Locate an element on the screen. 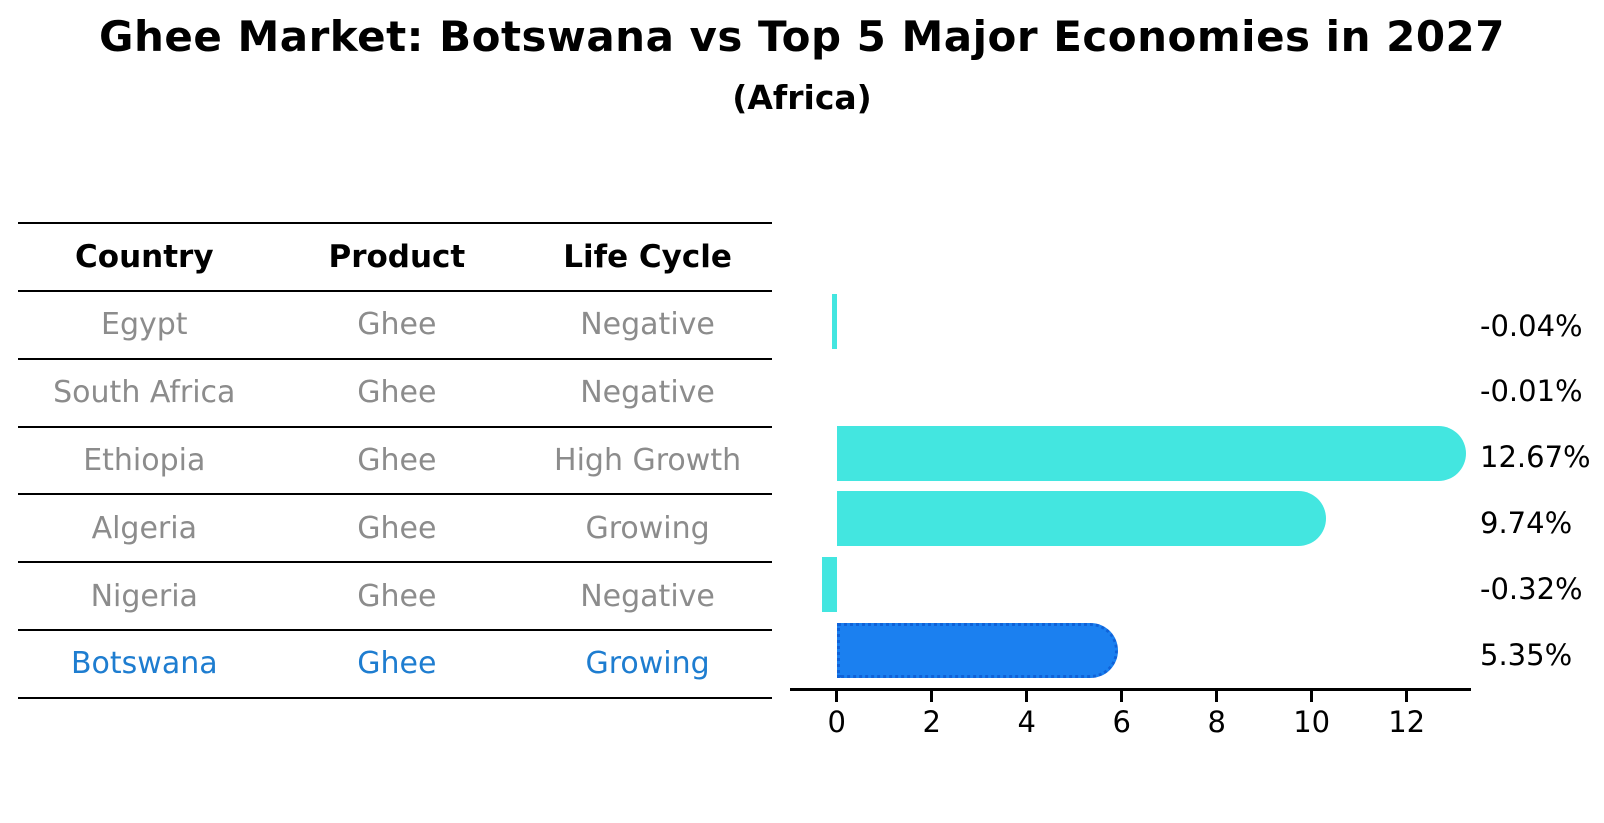 The image size is (1604, 823). table-header-row: Country Product Life Cycle is located at coordinates (395, 256).